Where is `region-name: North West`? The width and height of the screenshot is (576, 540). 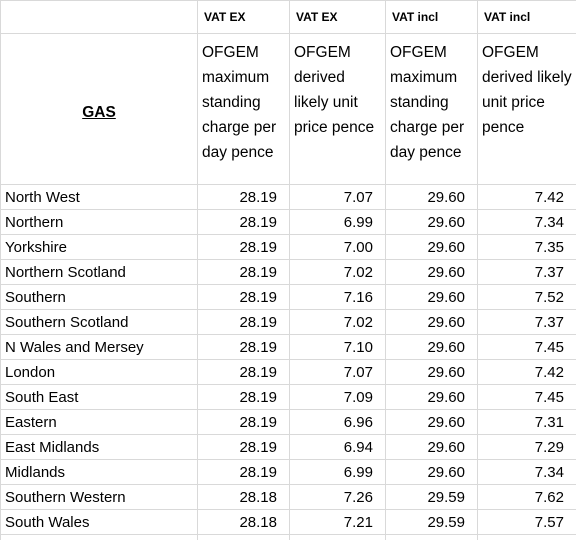 region-name: North West is located at coordinates (99, 197).